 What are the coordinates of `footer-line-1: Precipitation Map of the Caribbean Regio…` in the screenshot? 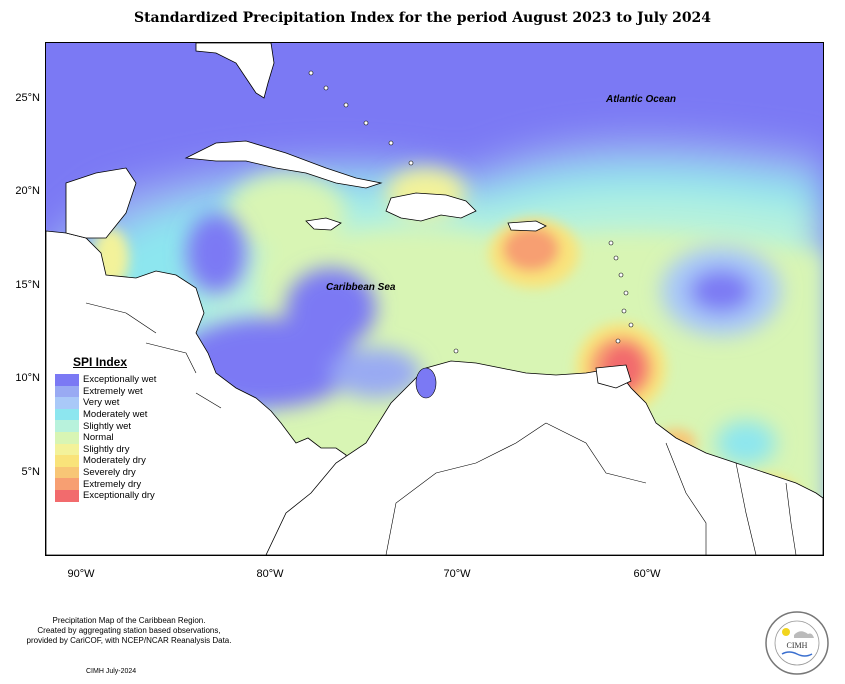 It's located at (129, 620).